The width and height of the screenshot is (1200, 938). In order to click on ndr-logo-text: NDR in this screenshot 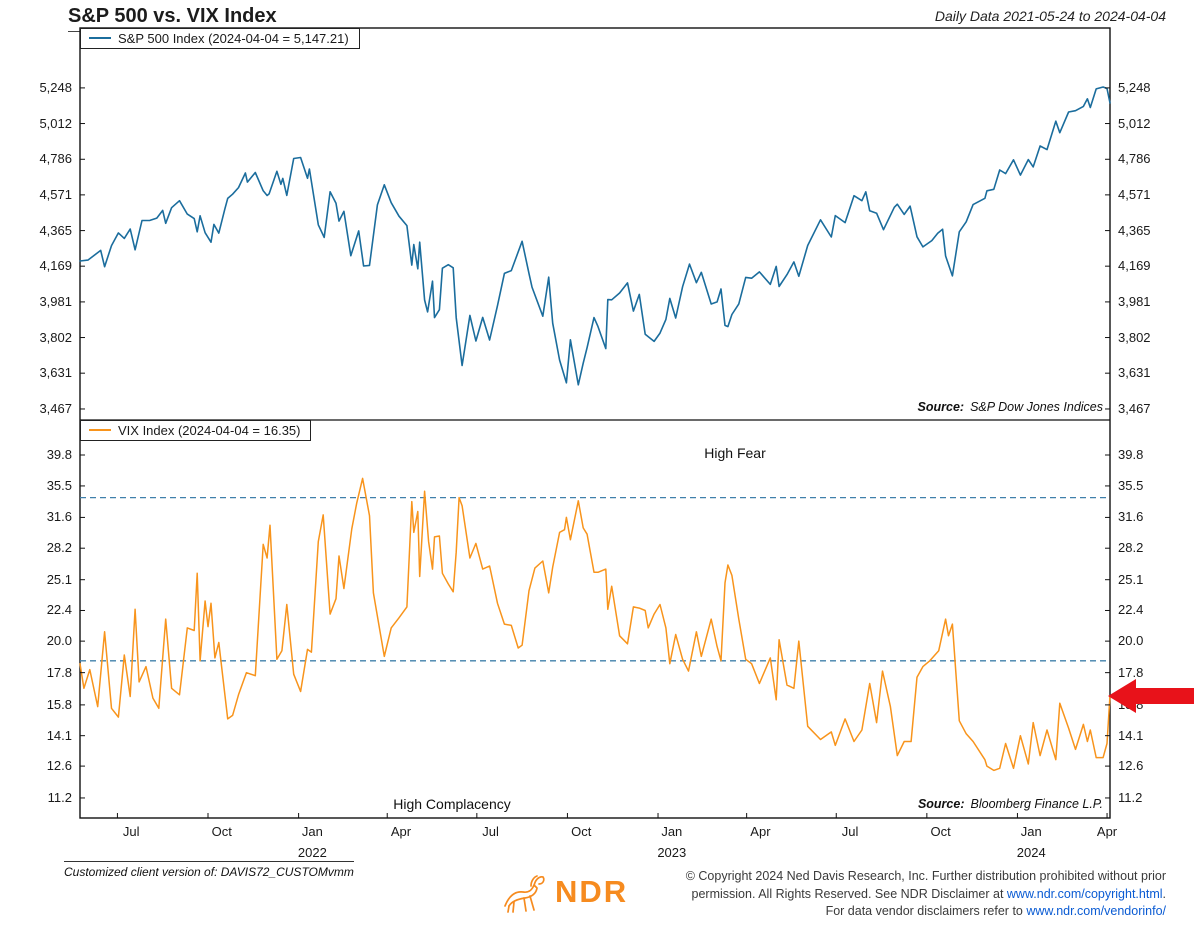, I will do `click(592, 891)`.